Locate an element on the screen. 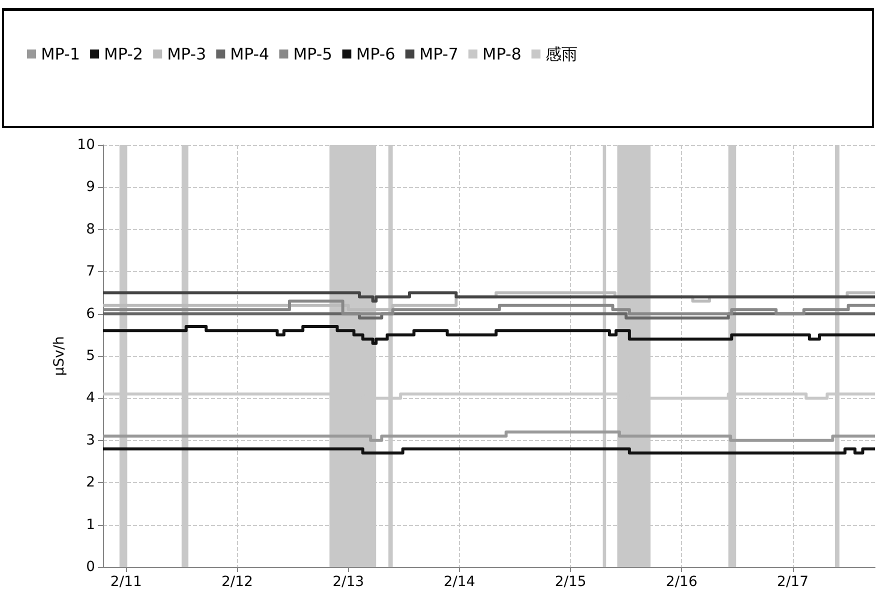 The height and width of the screenshot is (604, 878). legend-label: MP-4 is located at coordinates (250, 54).